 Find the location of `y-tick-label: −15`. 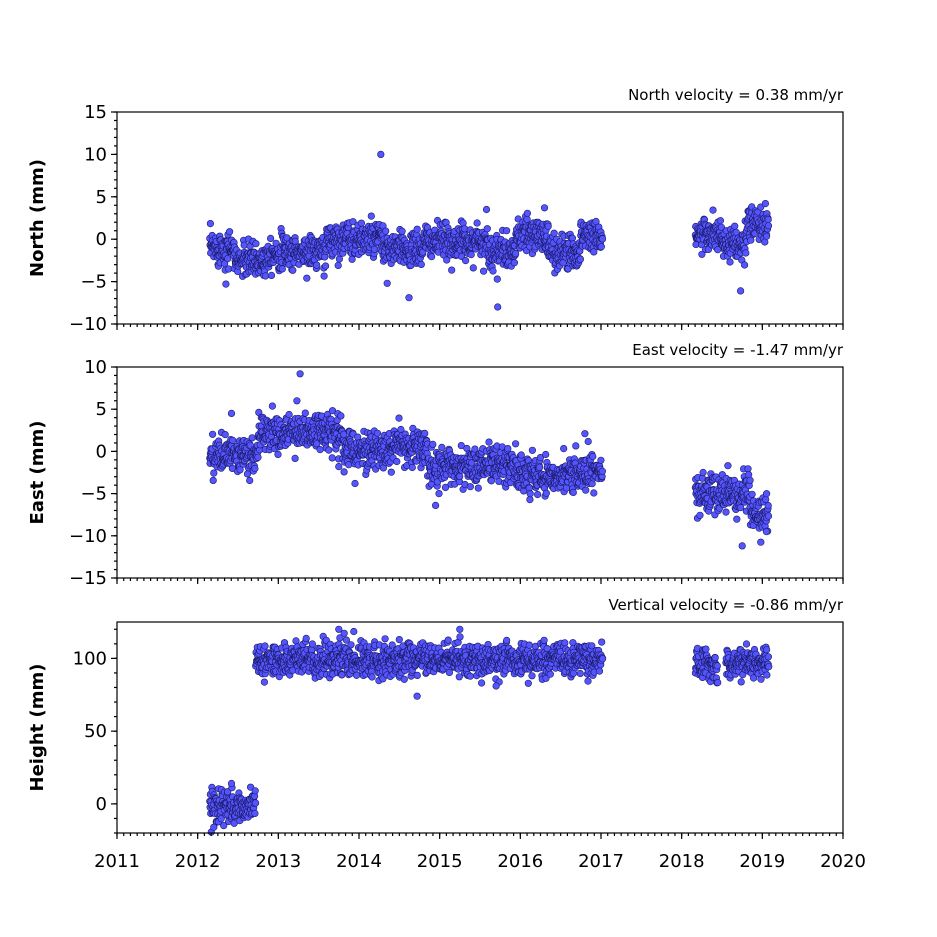

y-tick-label: −15 is located at coordinates (88, 578).